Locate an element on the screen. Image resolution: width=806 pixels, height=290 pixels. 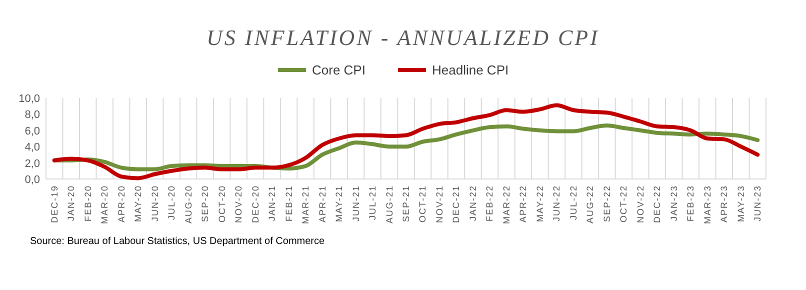
x-tick-label: APR-22 is located at coordinates (523, 204).